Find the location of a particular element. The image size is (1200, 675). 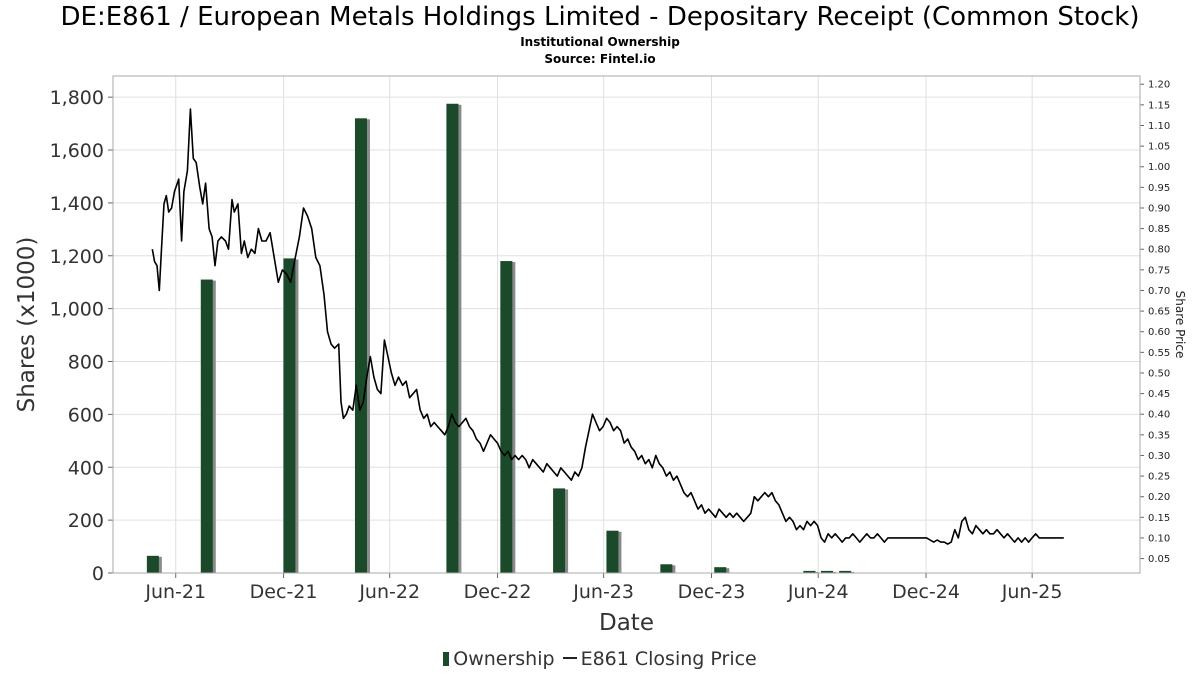

legend-ownership-swatch is located at coordinates (446, 659).